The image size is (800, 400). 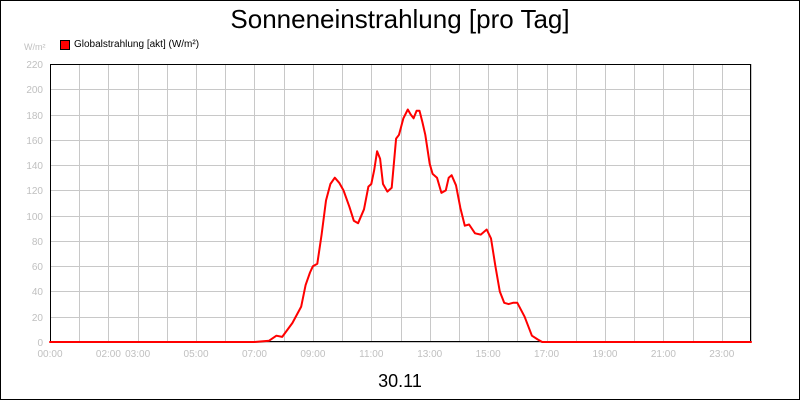 I want to click on x-tick-label: 11:00, so click(x=371, y=354).